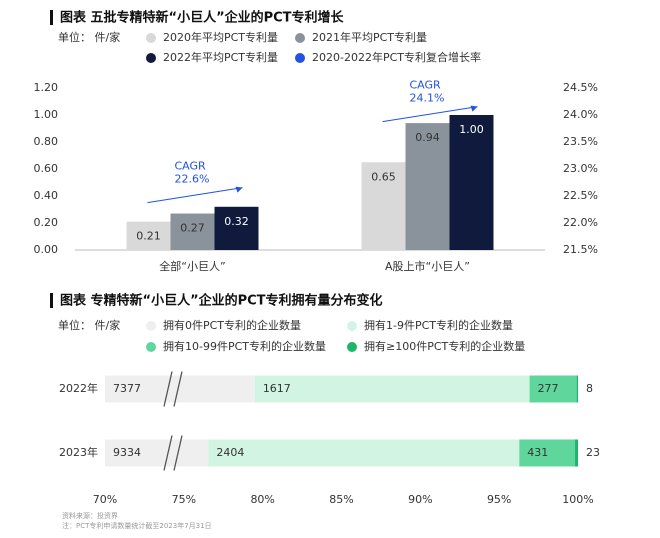 This screenshot has width=660, height=538. What do you see at coordinates (499, 499) in the screenshot?
I see `x-tick-label: 95%` at bounding box center [499, 499].